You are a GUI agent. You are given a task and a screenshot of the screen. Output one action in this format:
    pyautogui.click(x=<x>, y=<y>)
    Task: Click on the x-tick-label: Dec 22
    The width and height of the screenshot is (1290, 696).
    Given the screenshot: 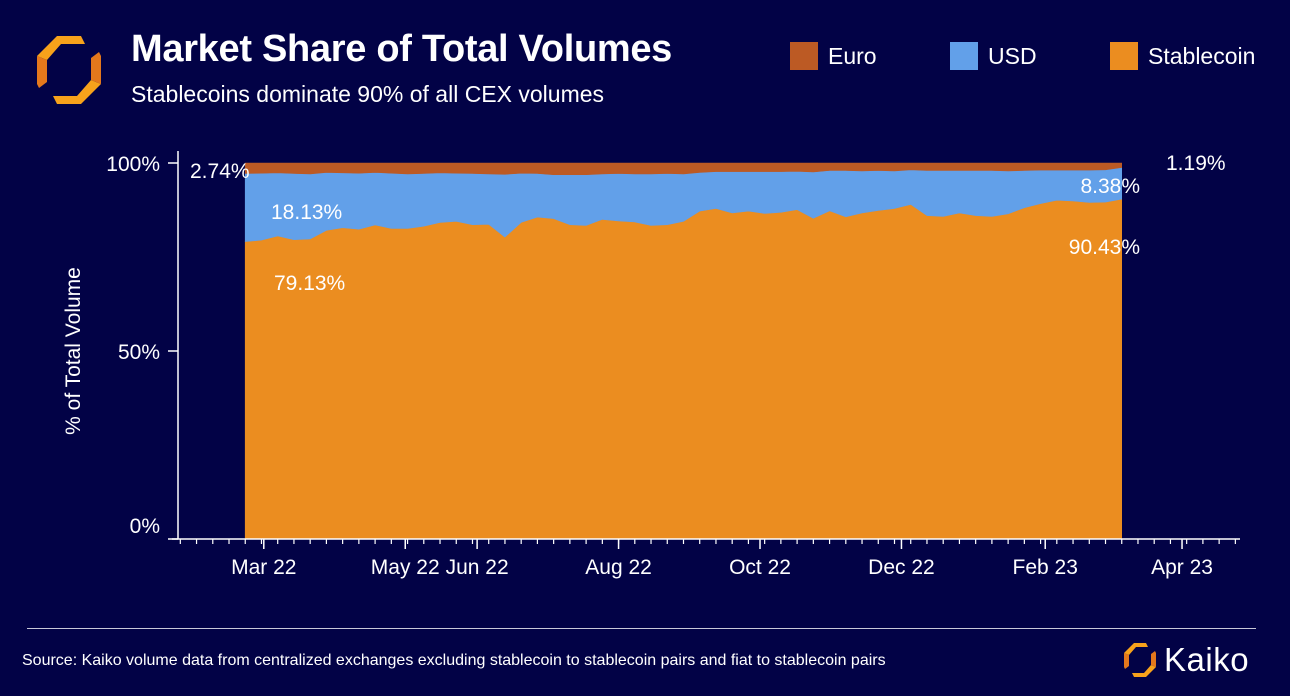 What is the action you would take?
    pyautogui.click(x=901, y=567)
    